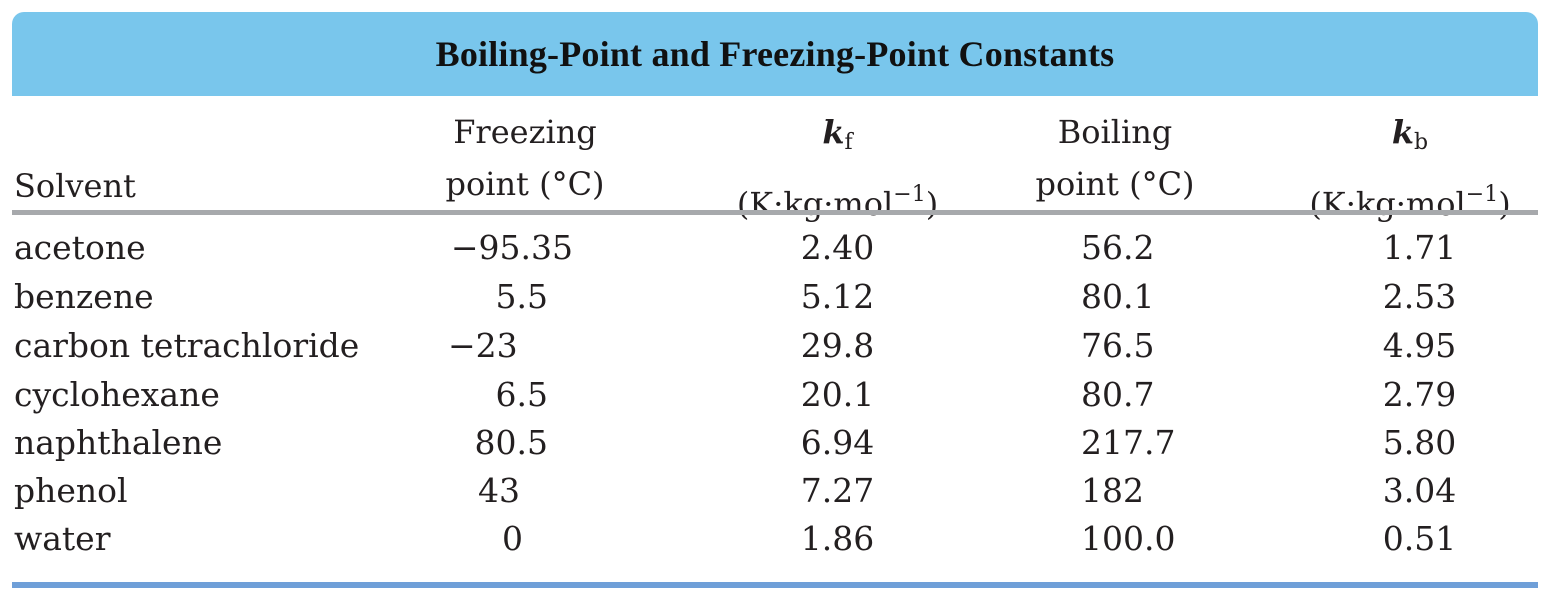 The height and width of the screenshot is (601, 1547). What do you see at coordinates (1128, 538) in the screenshot?
I see `cell-boiling-point: 100.0` at bounding box center [1128, 538].